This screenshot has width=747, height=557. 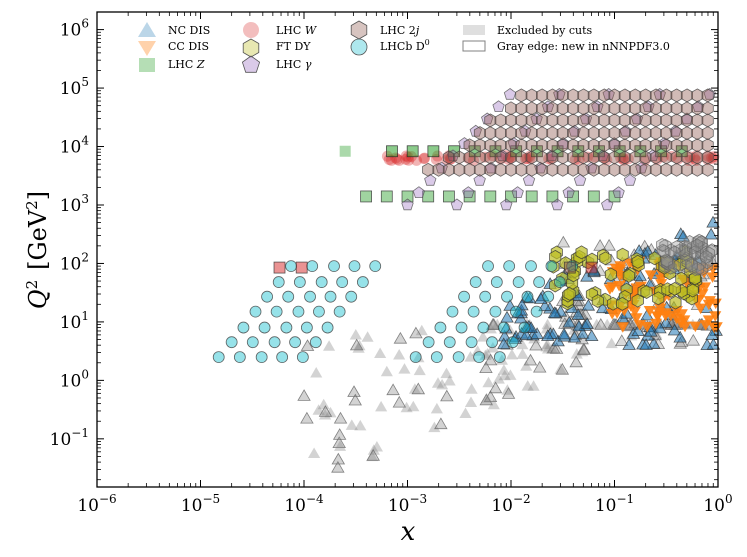 I want to click on legend-label-lhc-z: LHC Z, so click(x=186, y=64).